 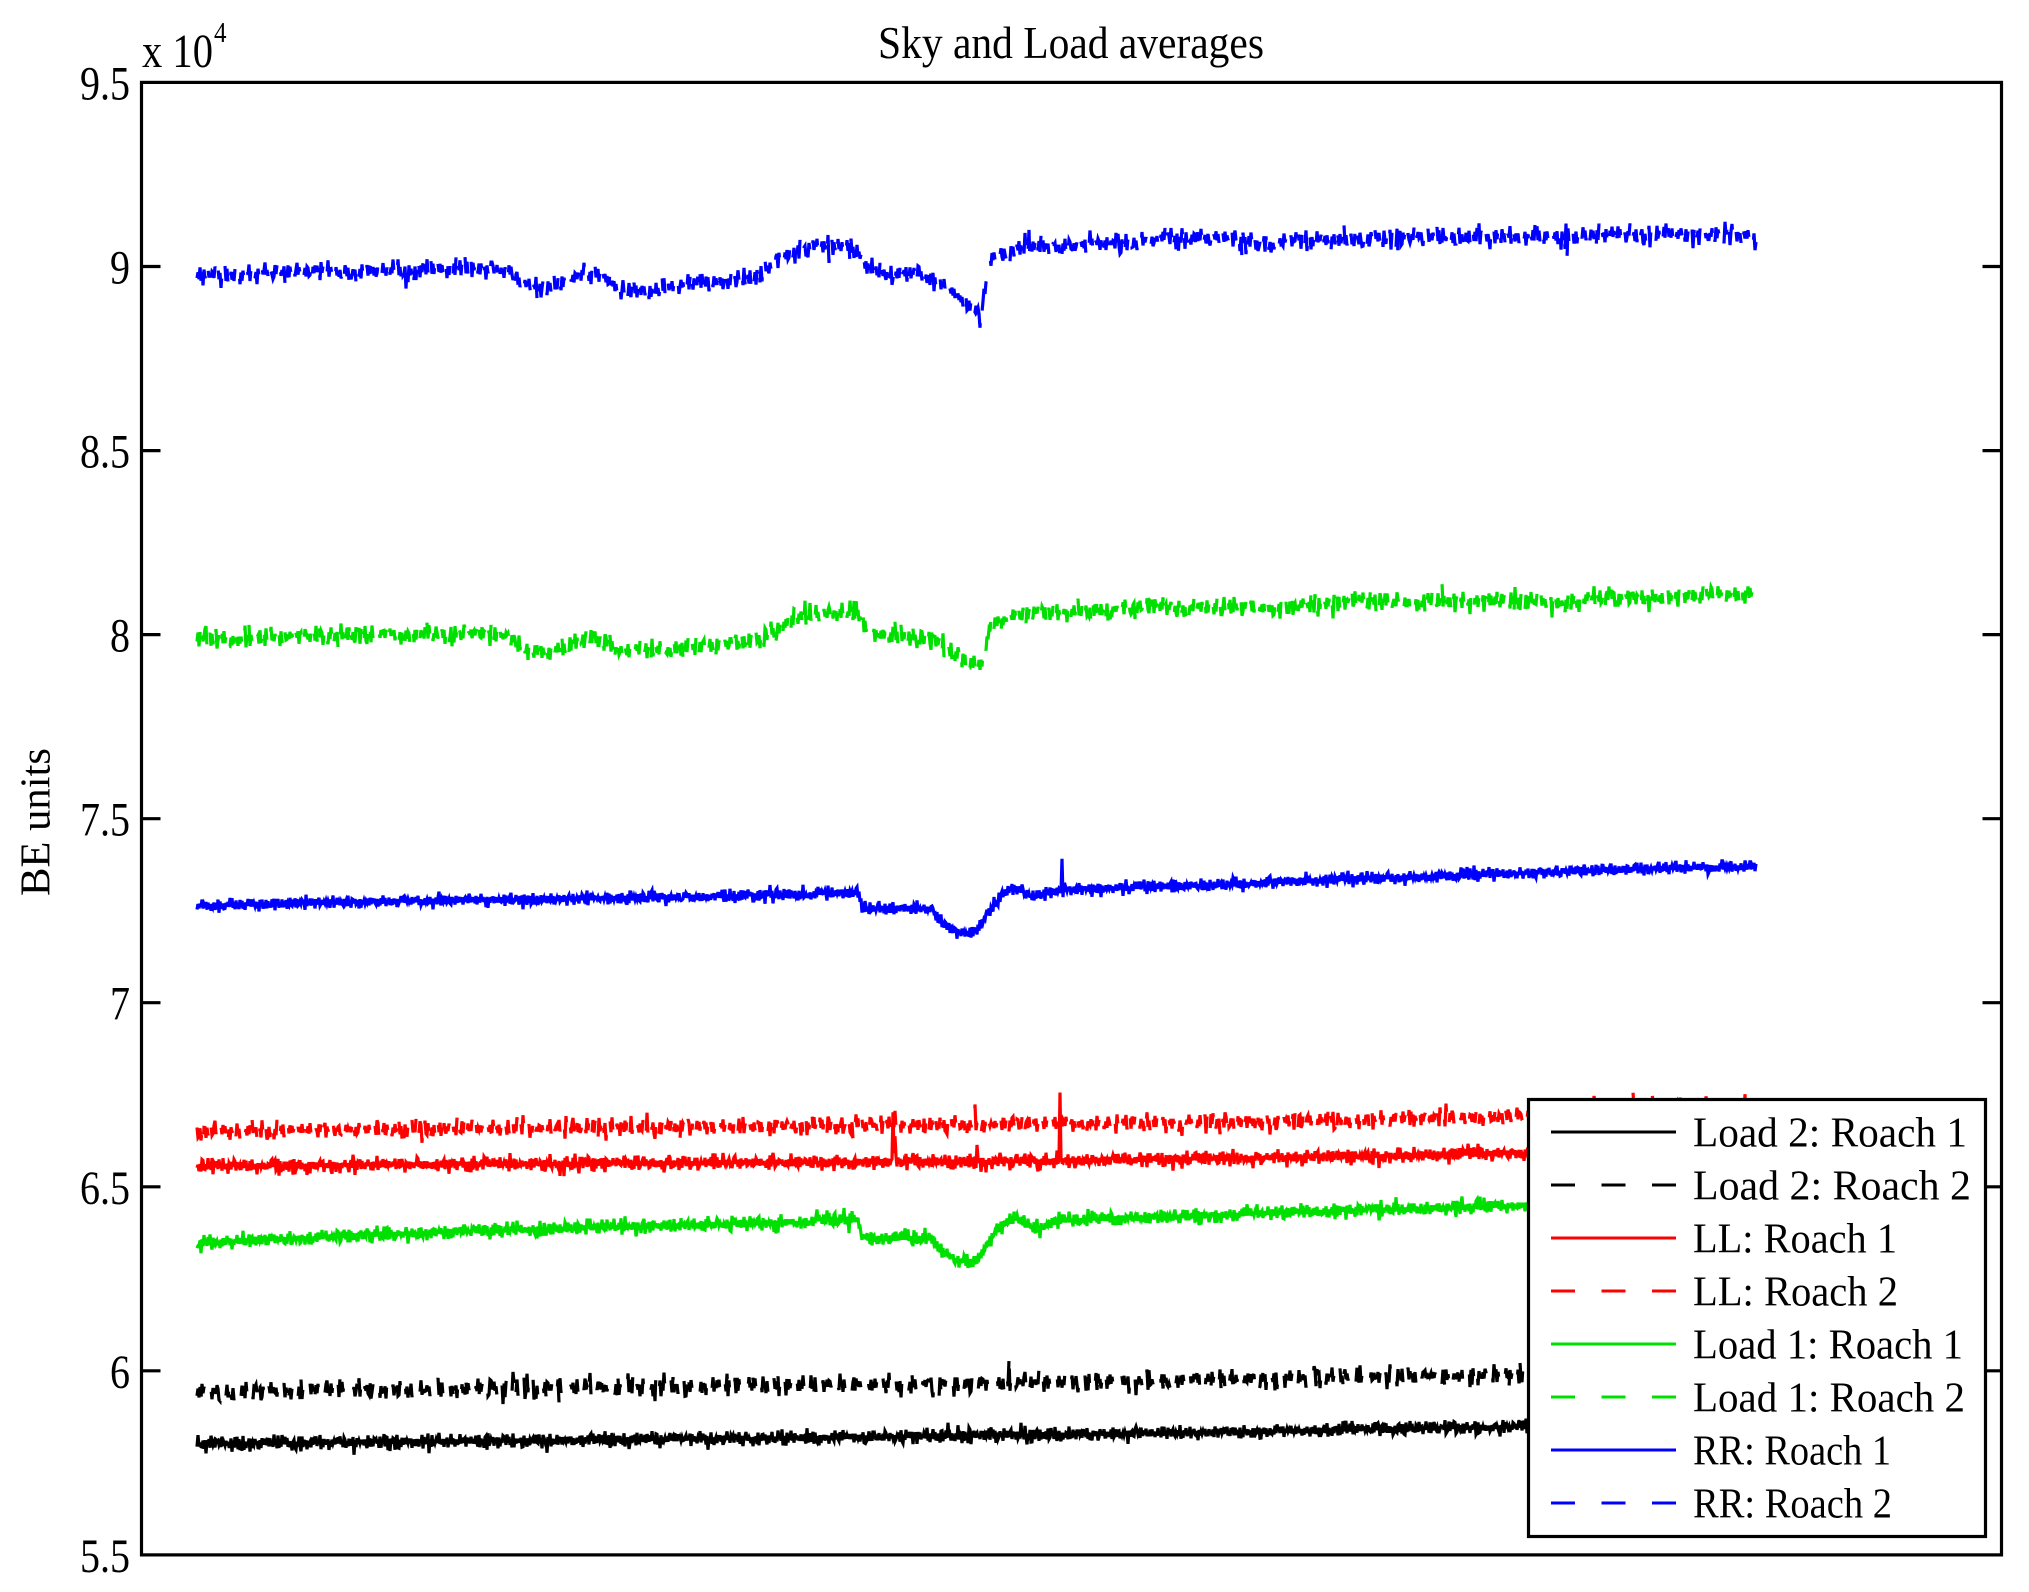 What do you see at coordinates (1792, 1452) in the screenshot?
I see `svg-text: RR: Roach 1` at bounding box center [1792, 1452].